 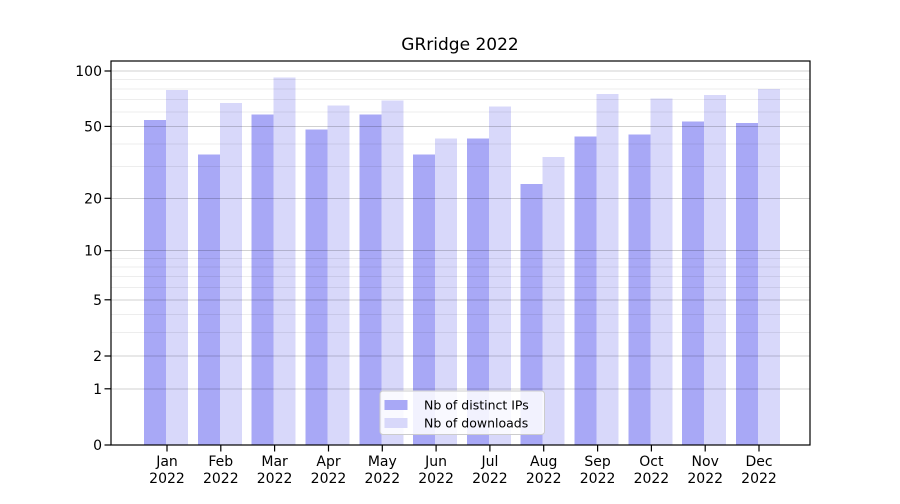 What do you see at coordinates (585, 290) in the screenshot?
I see `bar-ips-sep` at bounding box center [585, 290].